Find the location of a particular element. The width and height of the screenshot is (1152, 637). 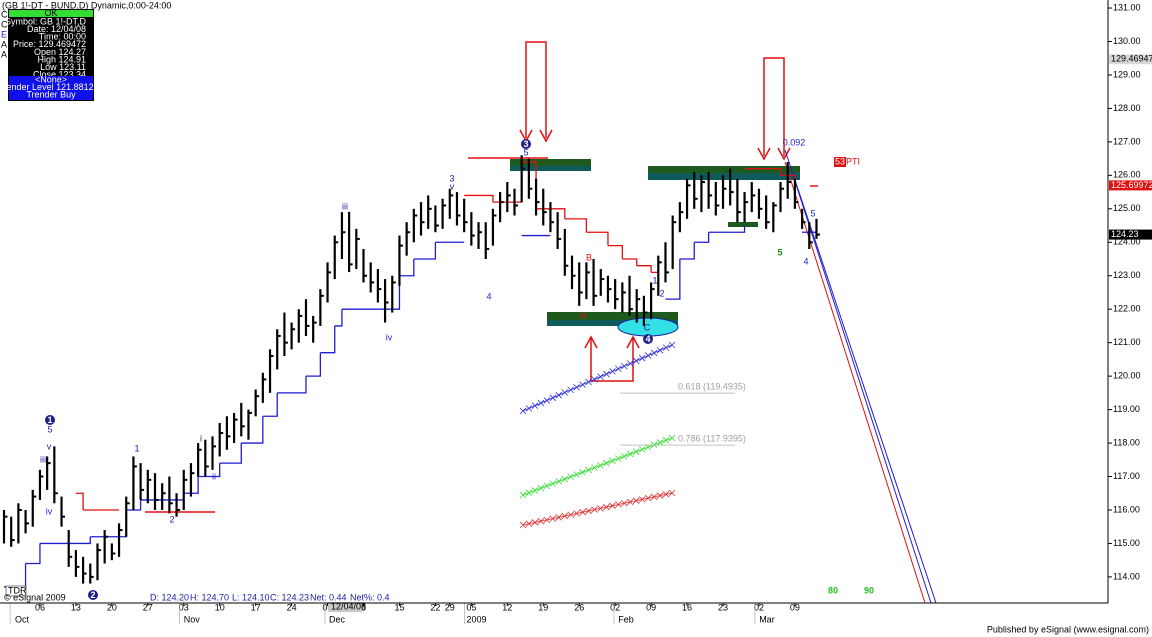

y-tick-label: 128.00 is located at coordinates (1127, 108).